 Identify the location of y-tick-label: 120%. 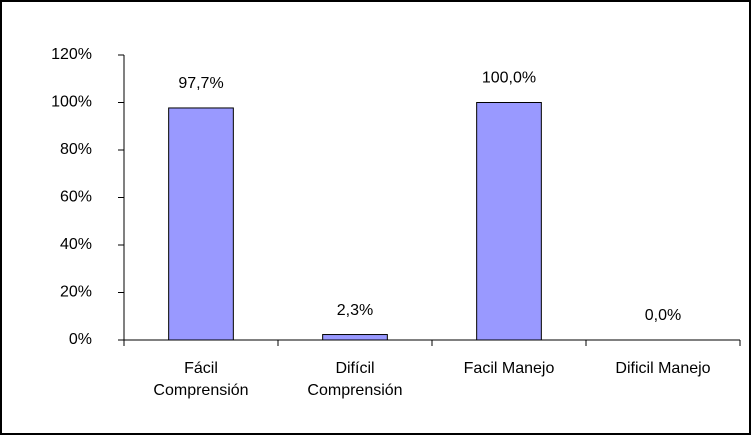
(71, 54).